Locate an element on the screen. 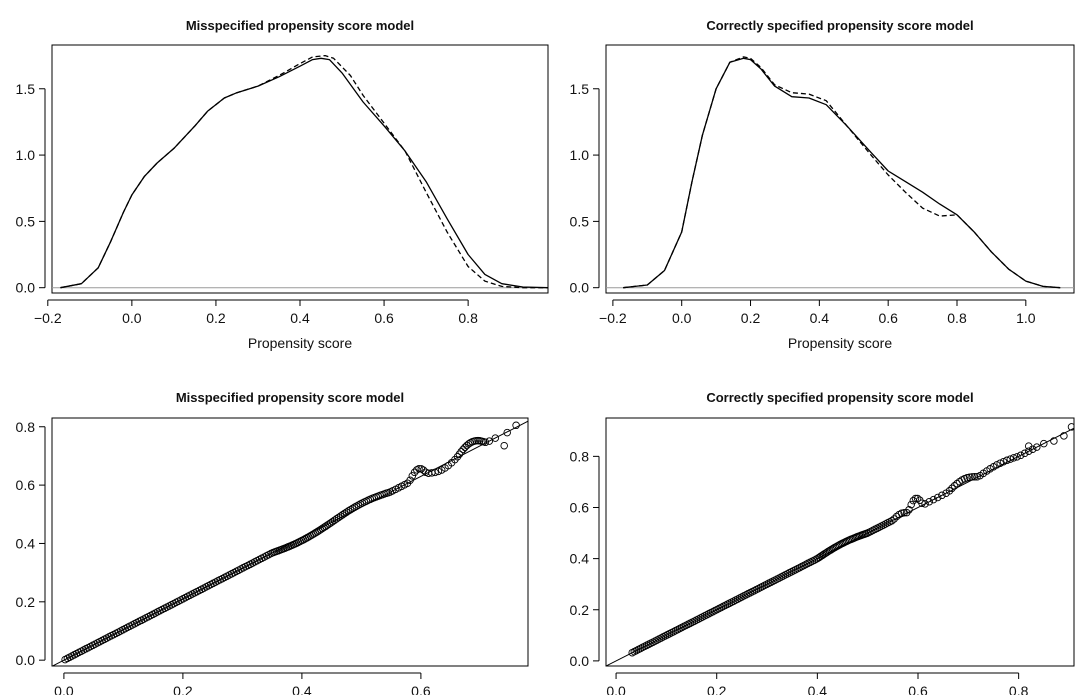  y-tick-label: 0.6 is located at coordinates (26, 485).